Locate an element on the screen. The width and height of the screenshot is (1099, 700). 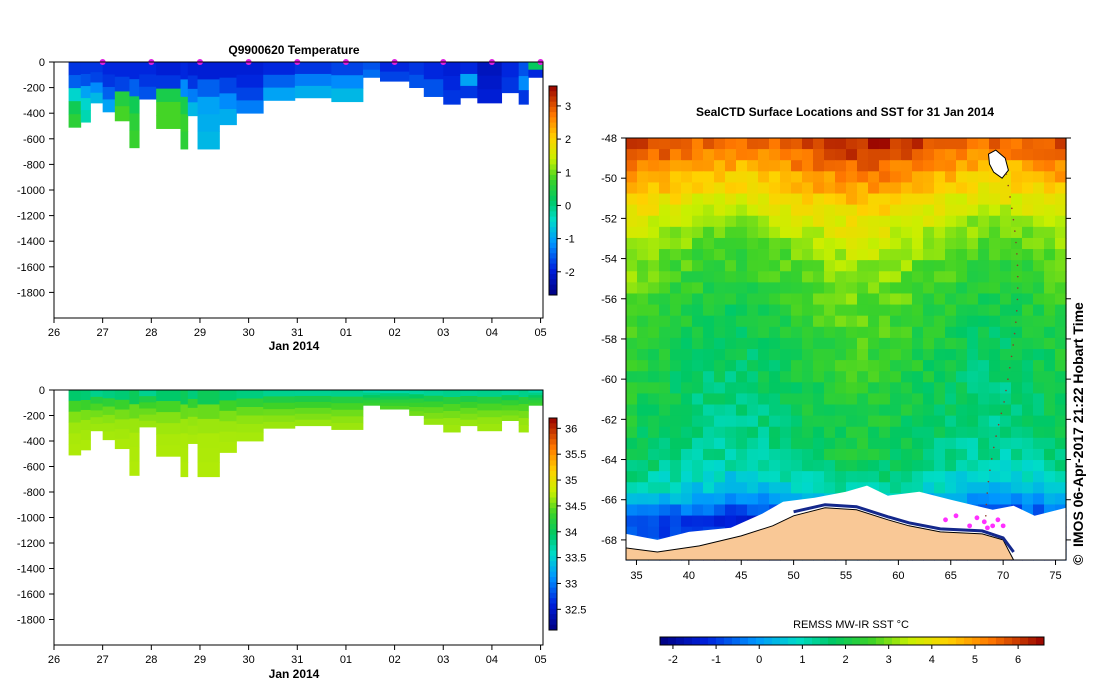
y-tick-label: -200 is located at coordinates (34, 417).